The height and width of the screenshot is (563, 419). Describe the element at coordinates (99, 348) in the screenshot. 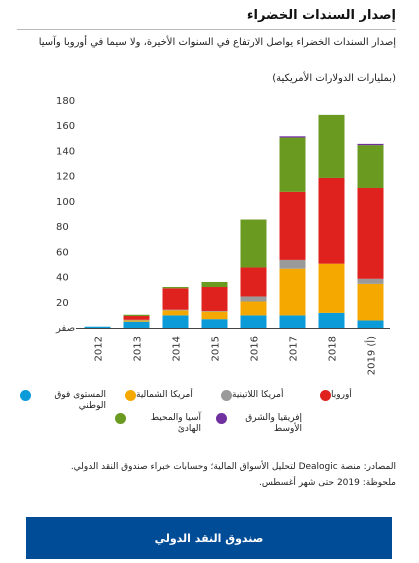

I see `x-tick-label: 2012` at that location.